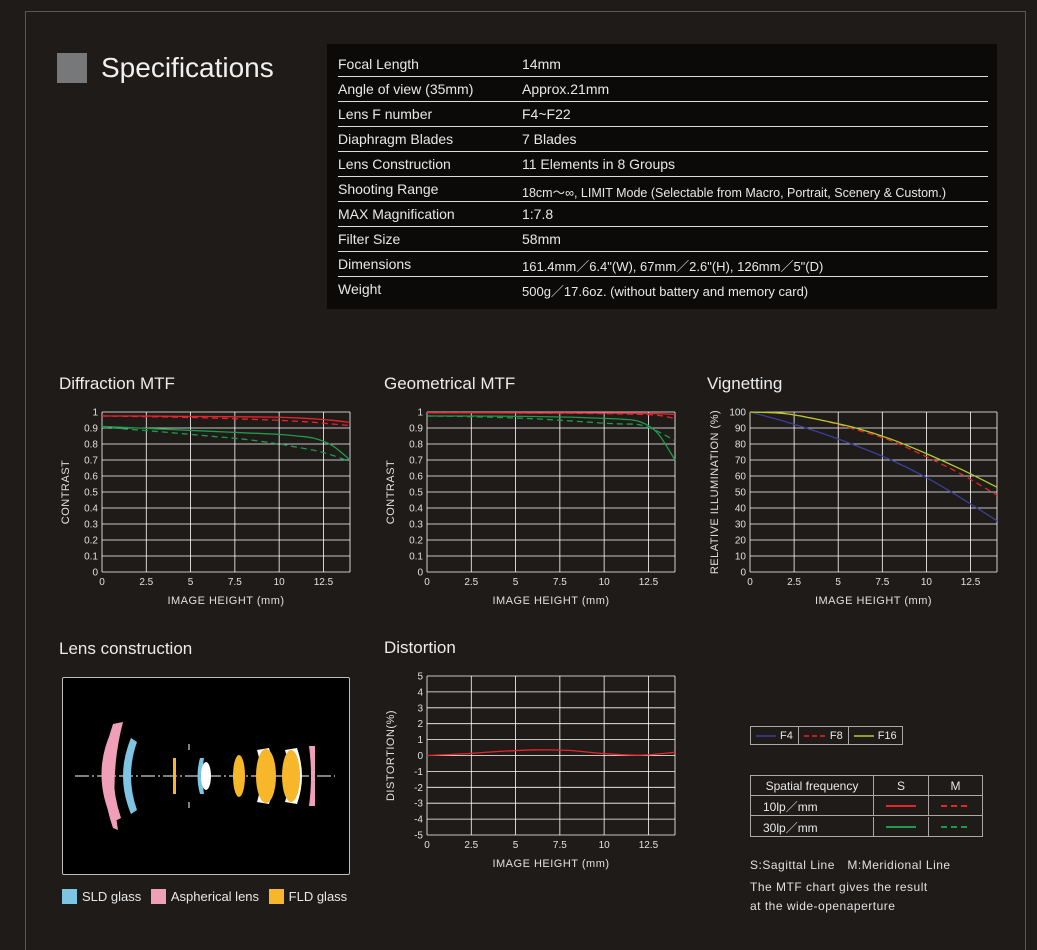 The image size is (1037, 950). I want to click on diffraction-mtf-title: Diffraction MTF, so click(117, 383).